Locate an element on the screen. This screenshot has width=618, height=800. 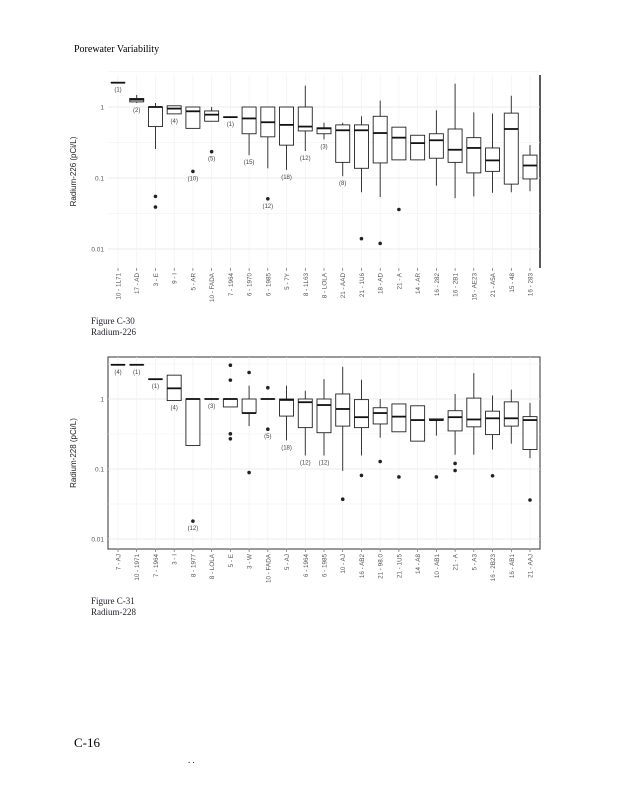
figure-title: Radium-226 is located at coordinates (113, 332).